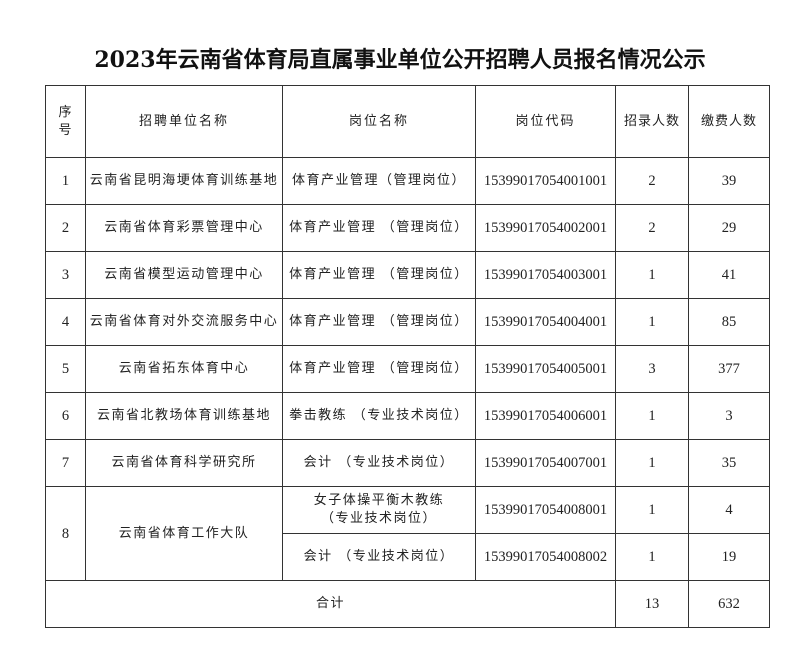  I want to click on header-row: 序号 招聘单位名称 岗位名称 岗位代码 招录人数 缴费人数, so click(407, 121).